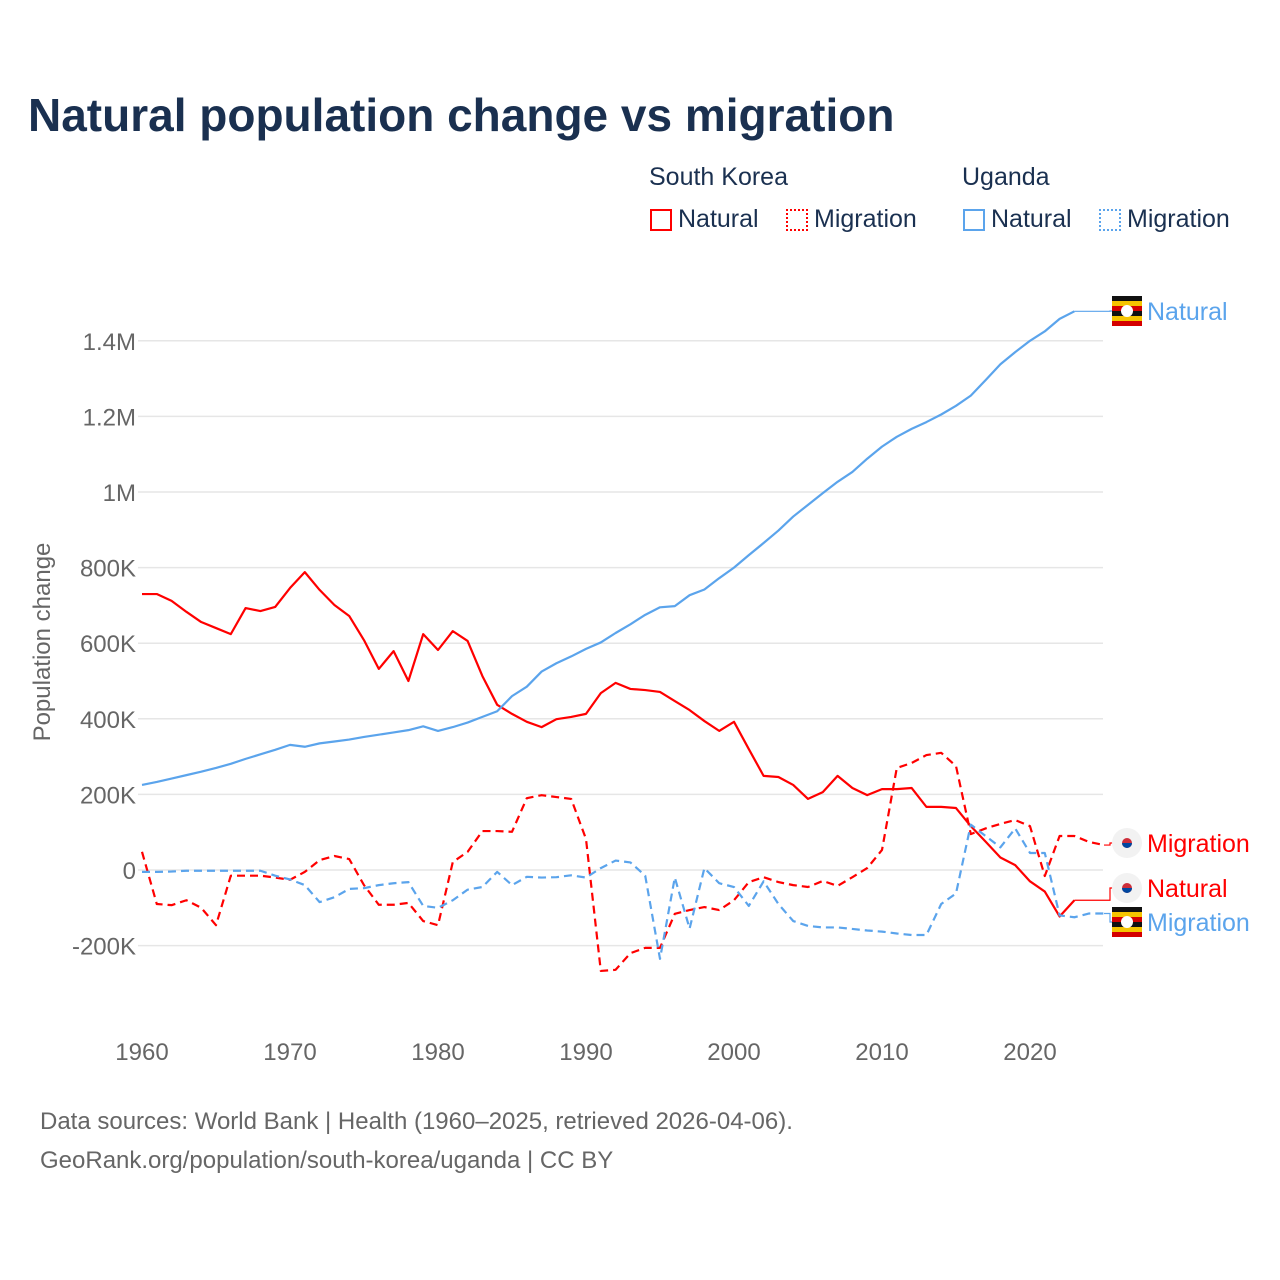  I want to click on y-tick-label: -200K, so click(104, 947).